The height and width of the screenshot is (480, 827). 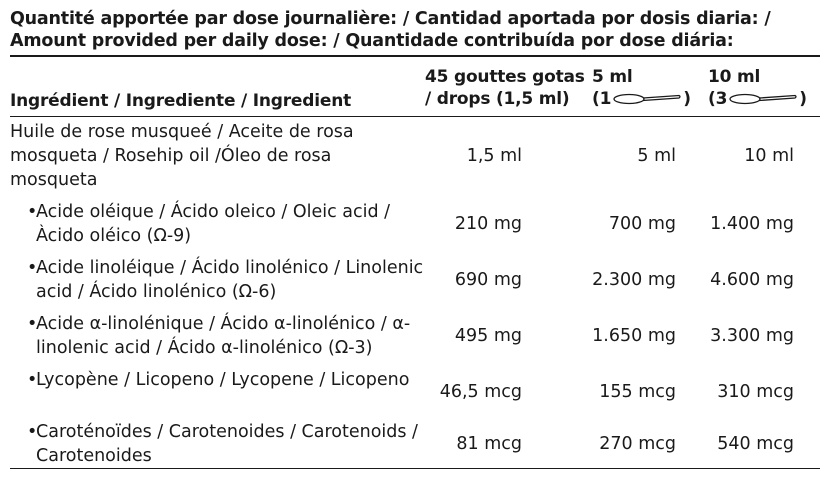 What do you see at coordinates (634, 280) in the screenshot?
I see `value-5ml: 2.300 mg` at bounding box center [634, 280].